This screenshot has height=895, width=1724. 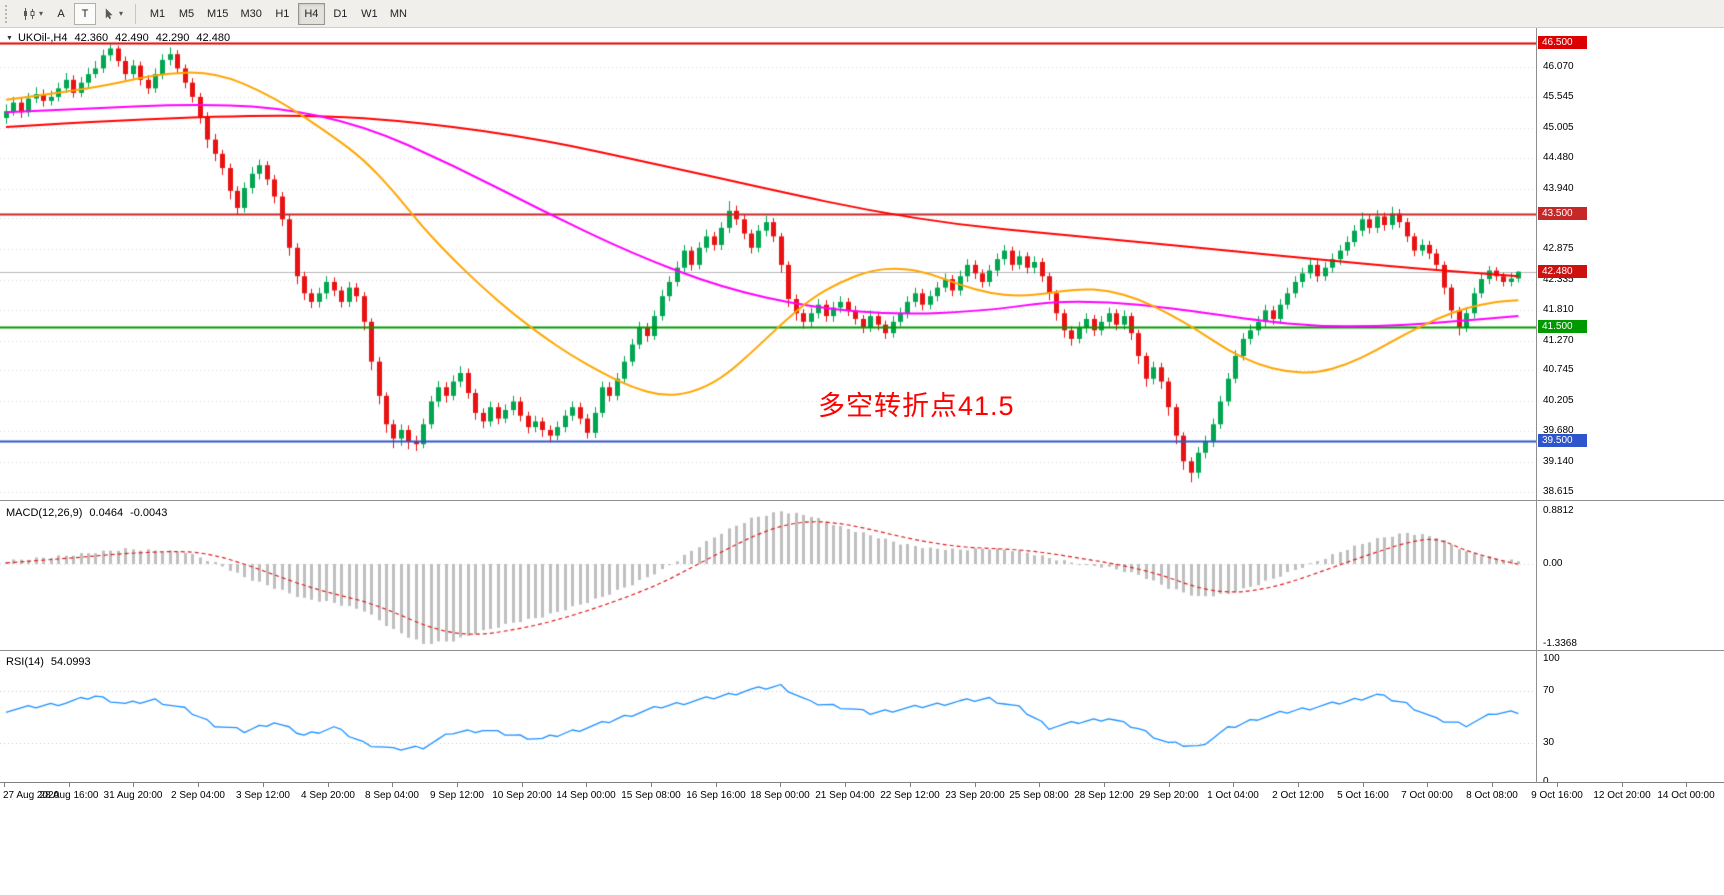 I want to click on text-tool-label: T, so click(x=85, y=13).